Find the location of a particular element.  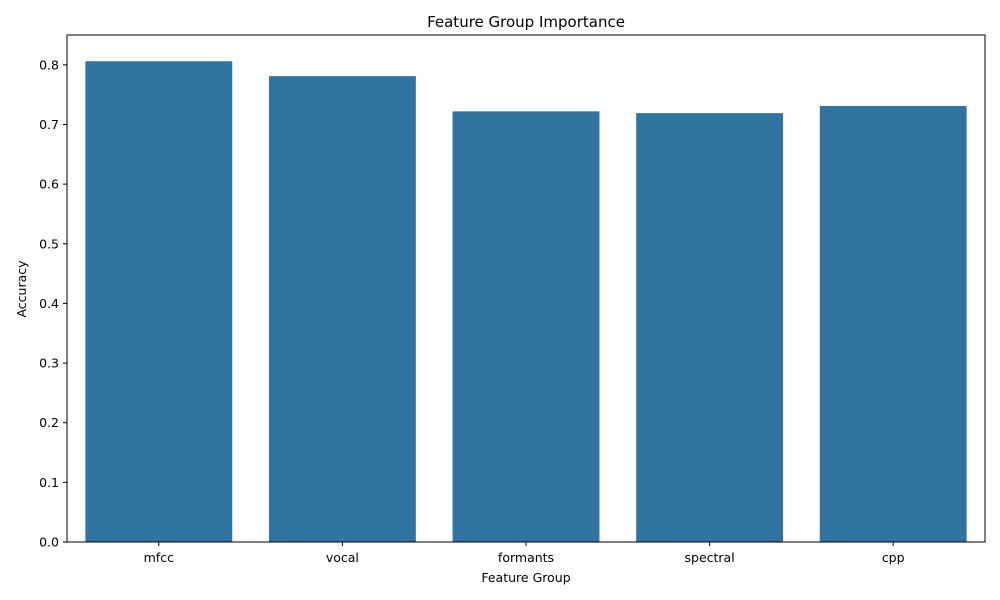

x-tick-label: vocal is located at coordinates (342, 557).